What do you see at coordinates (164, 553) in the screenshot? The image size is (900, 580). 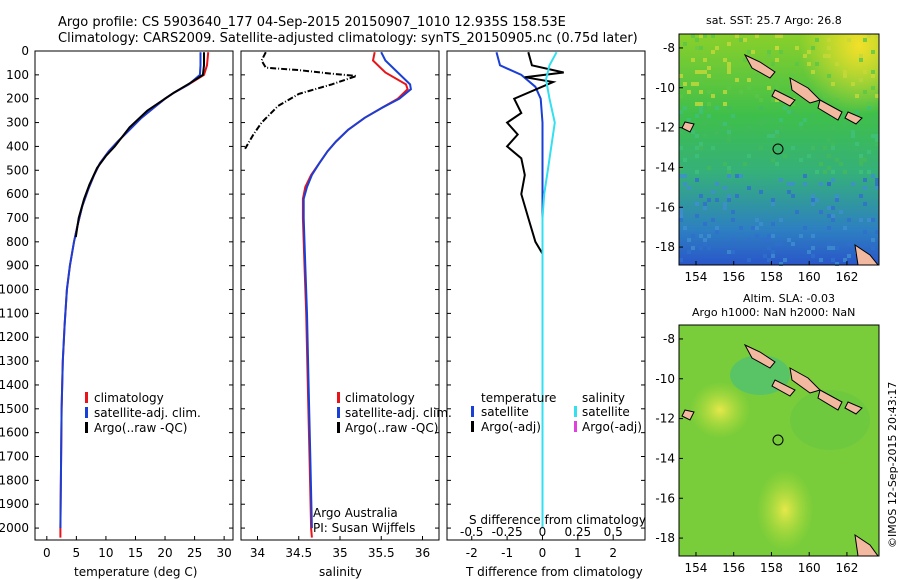 I see `x-tick-label: 20` at bounding box center [164, 553].